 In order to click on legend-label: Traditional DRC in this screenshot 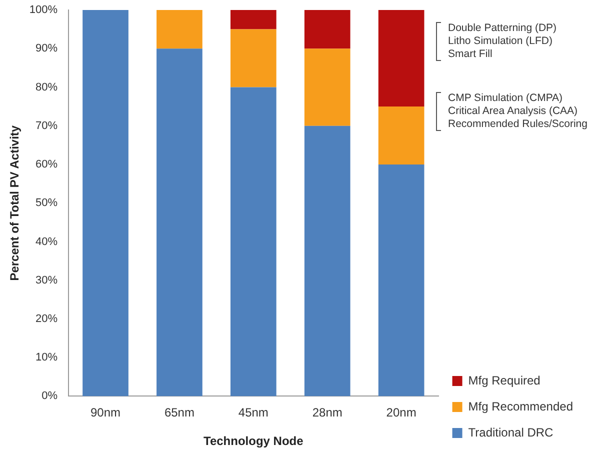, I will do `click(511, 432)`.